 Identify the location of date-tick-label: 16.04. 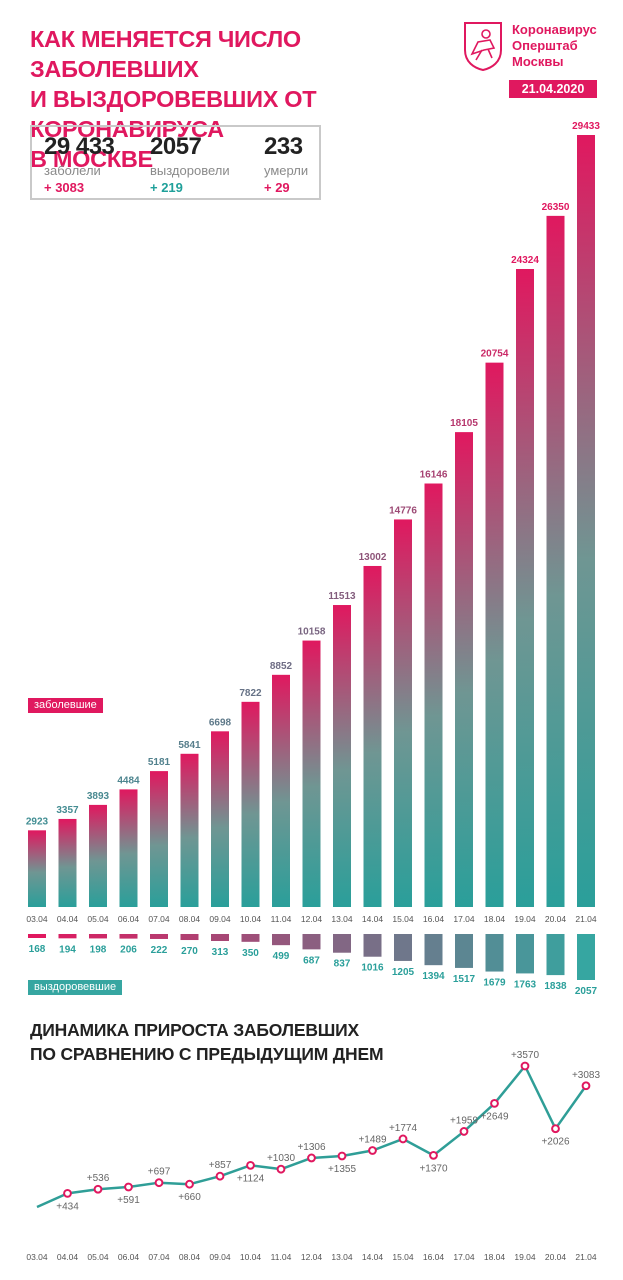
(434, 919).